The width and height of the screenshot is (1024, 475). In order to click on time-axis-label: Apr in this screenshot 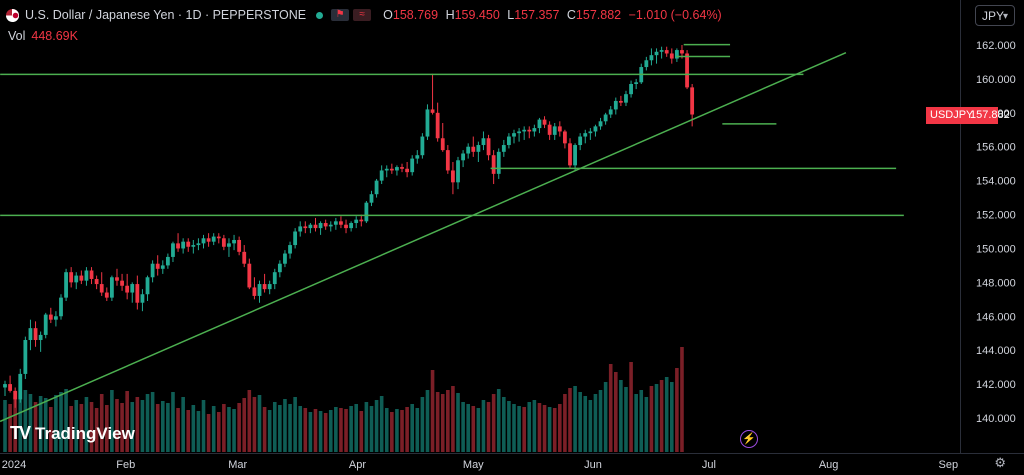, I will do `click(357, 465)`.